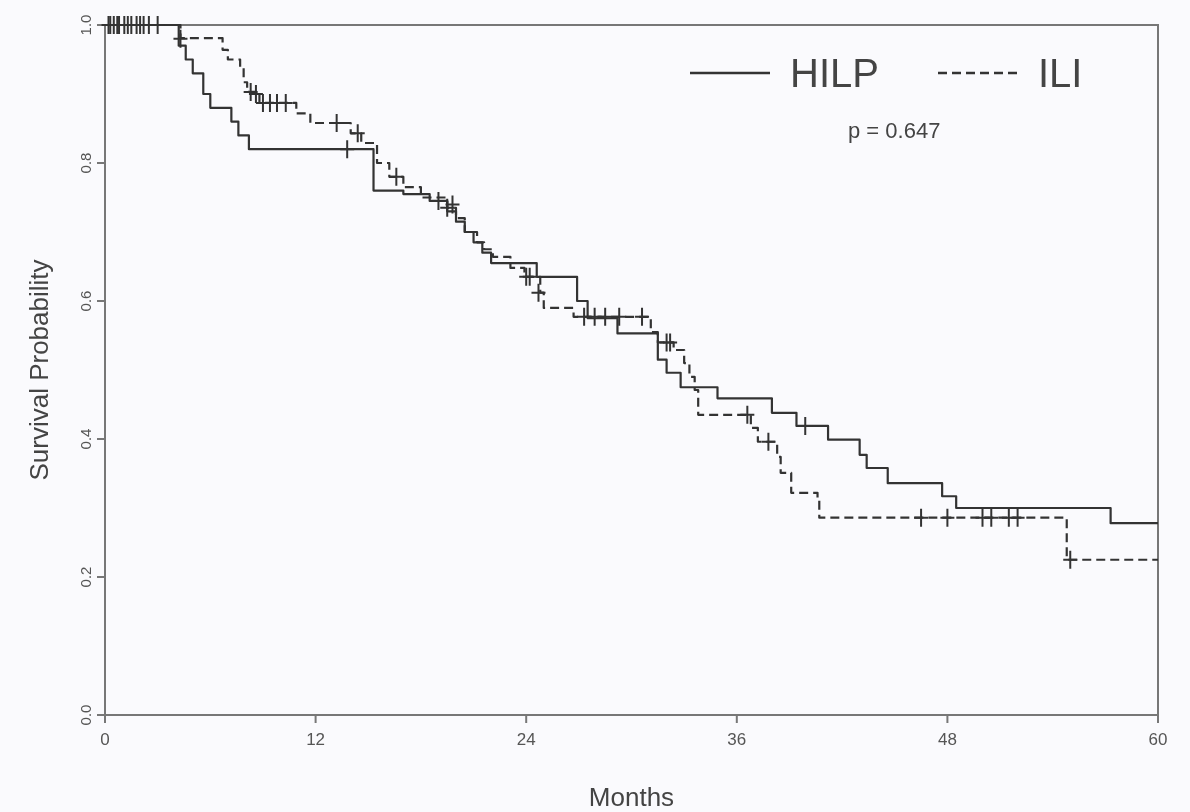 This screenshot has height=812, width=1190. What do you see at coordinates (39, 370) in the screenshot?
I see `y-axis-title: Survival Probability` at bounding box center [39, 370].